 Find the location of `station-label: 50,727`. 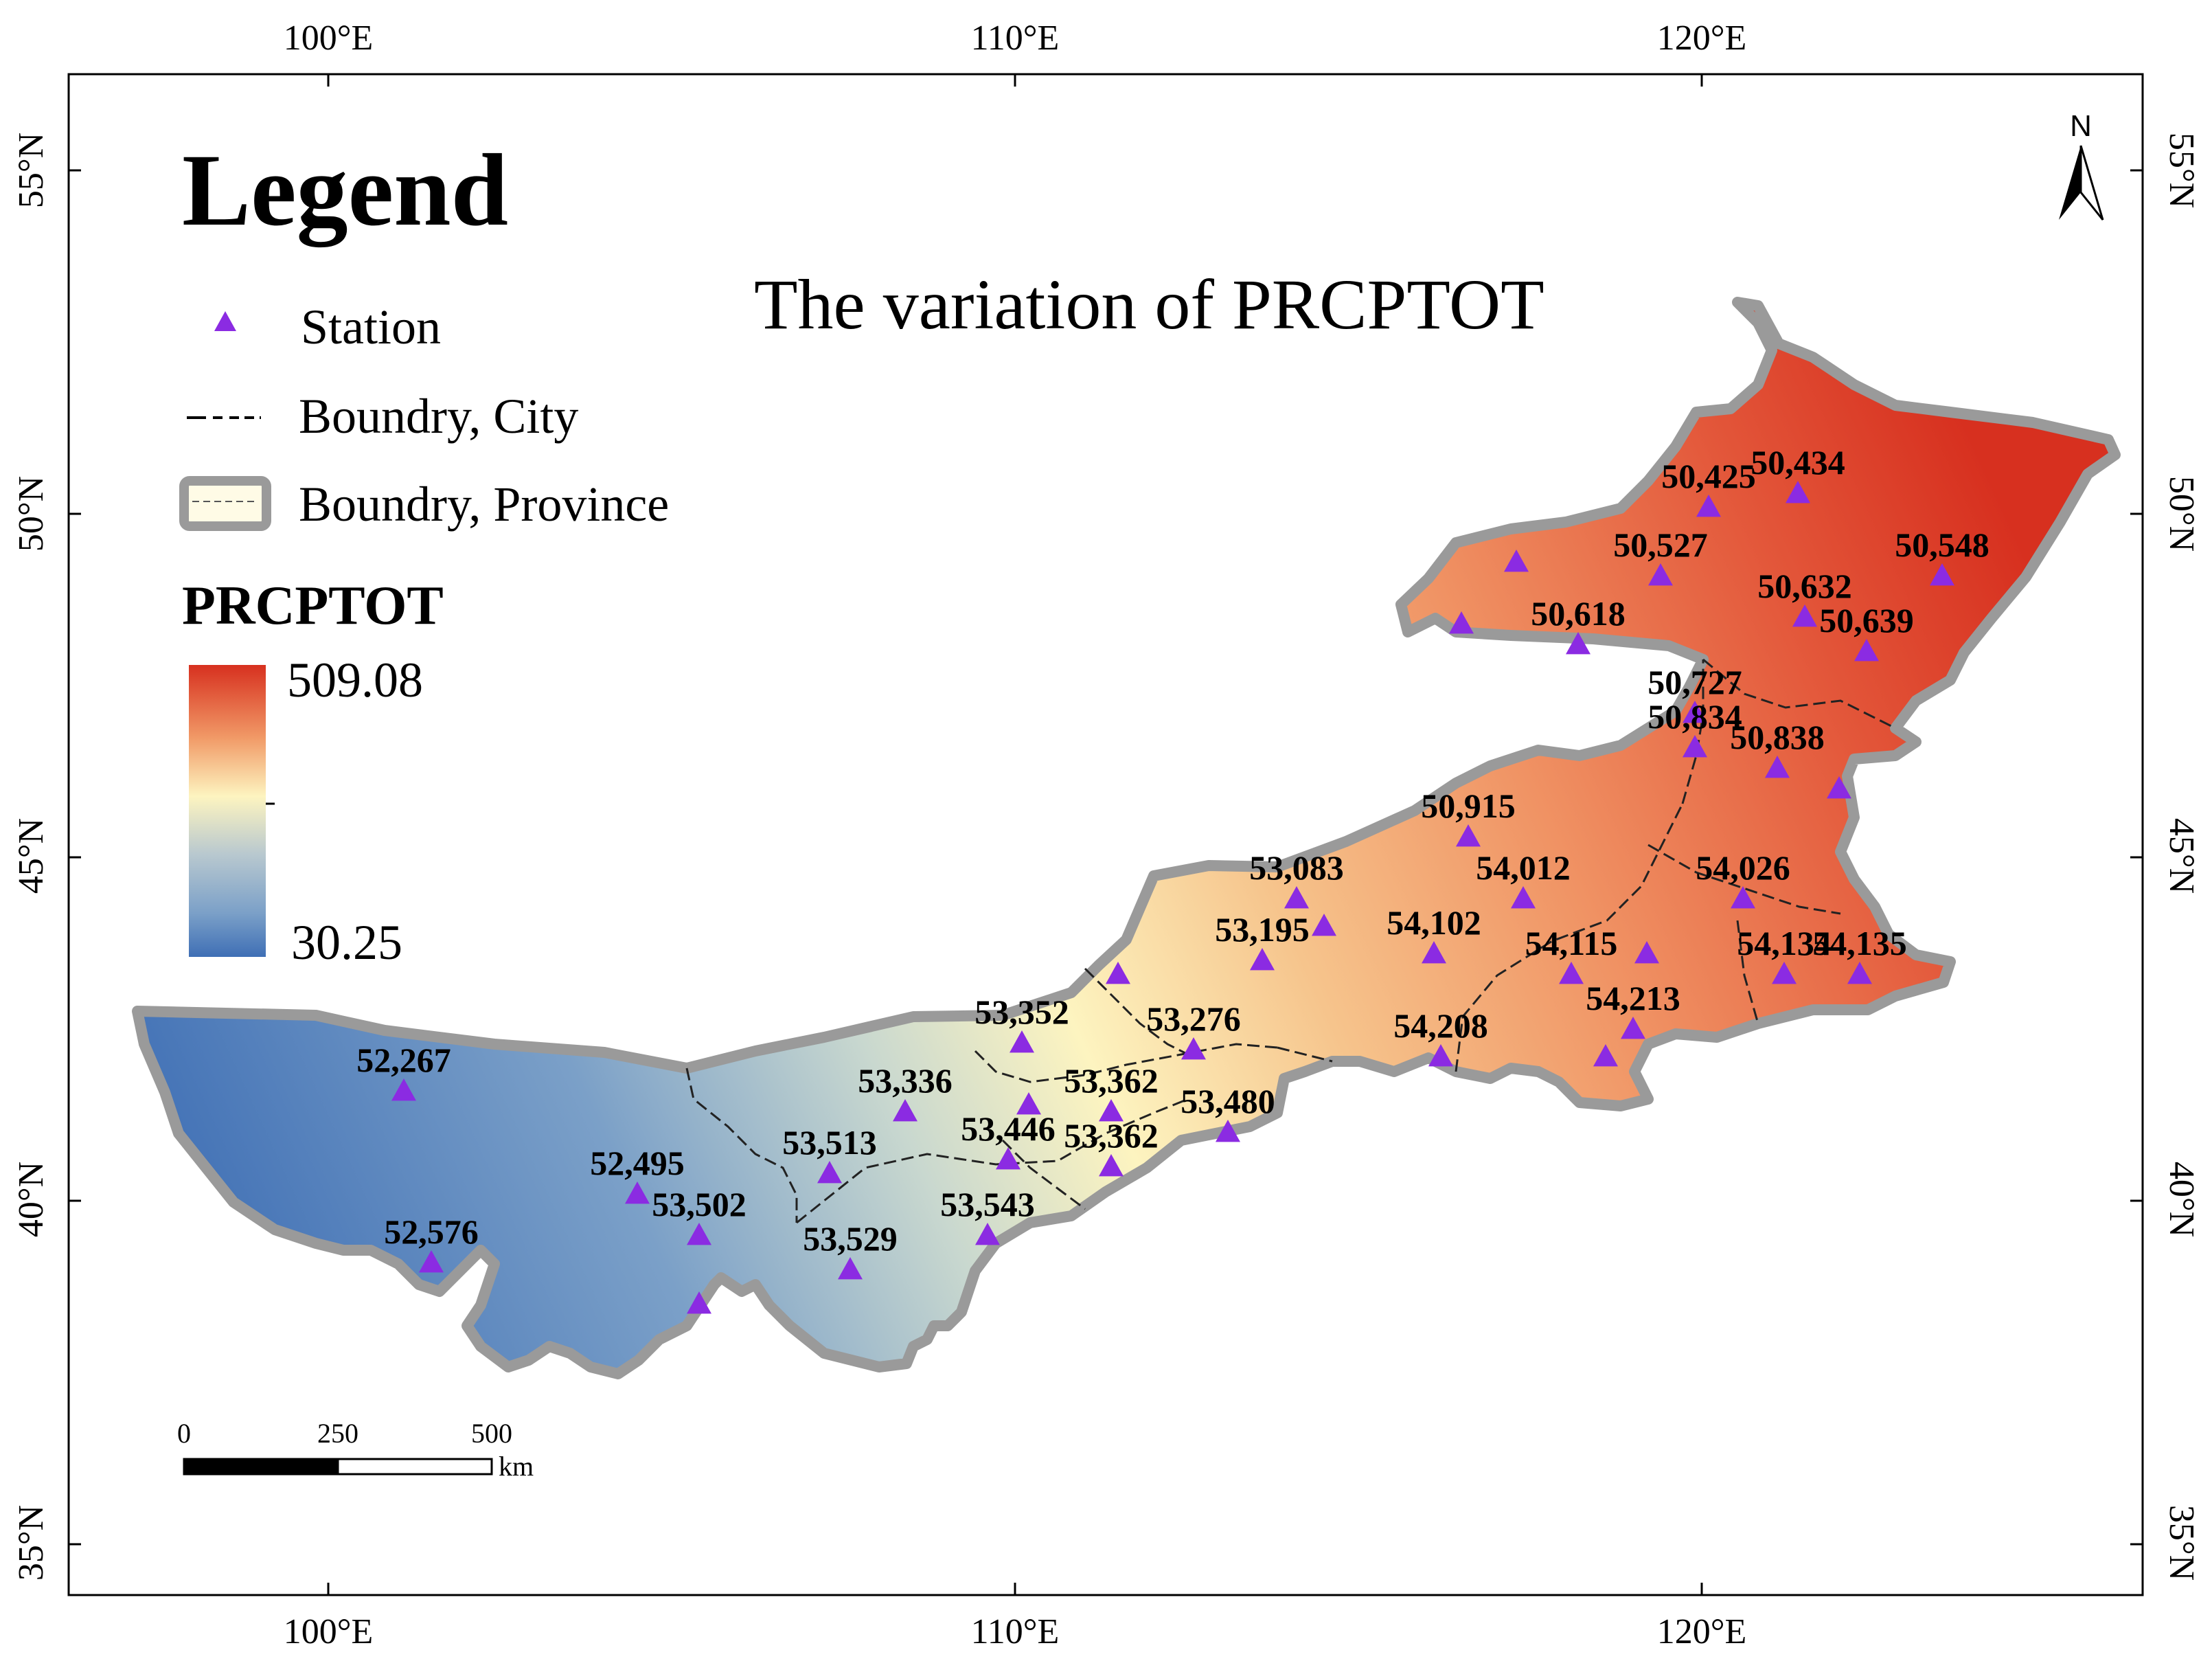

station-label: 50,727 is located at coordinates (1694, 682).